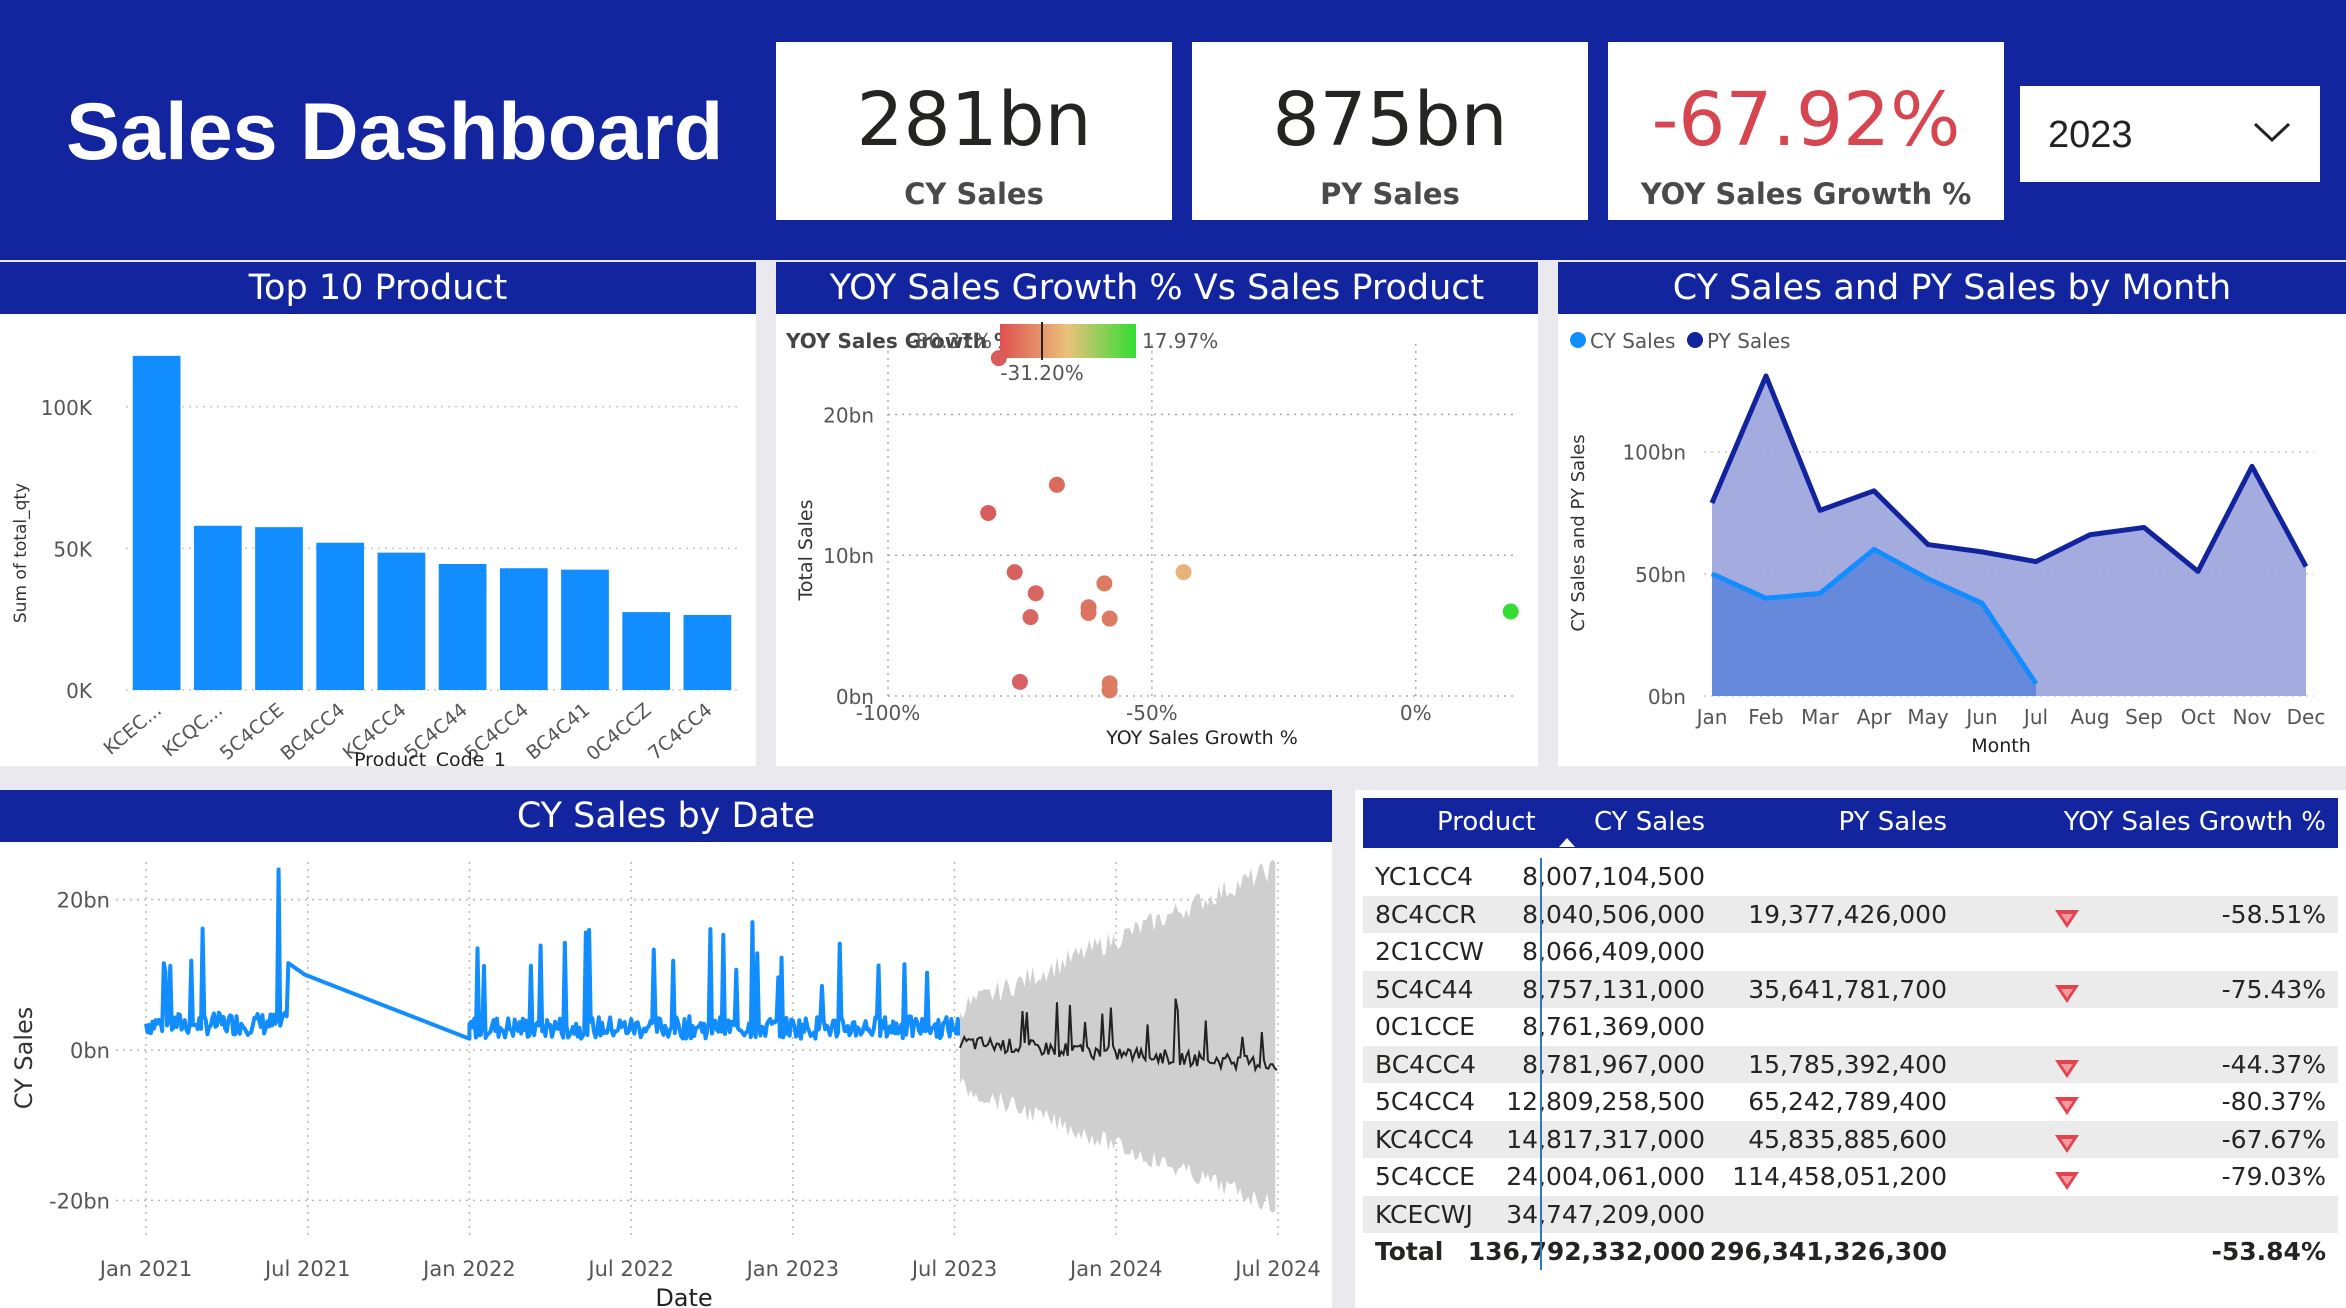 This screenshot has width=2346, height=1308. I want to click on table-row: 5C4C44 8,757,131,000 35,641,781,700 -75.43%, so click(1850, 989).